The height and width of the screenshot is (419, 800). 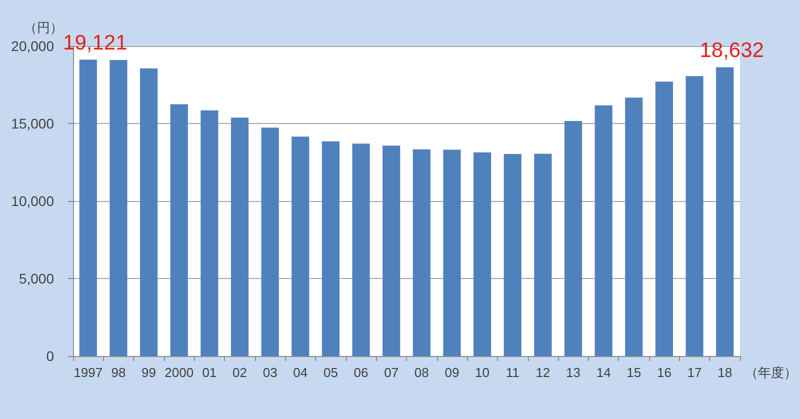 What do you see at coordinates (482, 372) in the screenshot?
I see `x-tick-label: 10` at bounding box center [482, 372].